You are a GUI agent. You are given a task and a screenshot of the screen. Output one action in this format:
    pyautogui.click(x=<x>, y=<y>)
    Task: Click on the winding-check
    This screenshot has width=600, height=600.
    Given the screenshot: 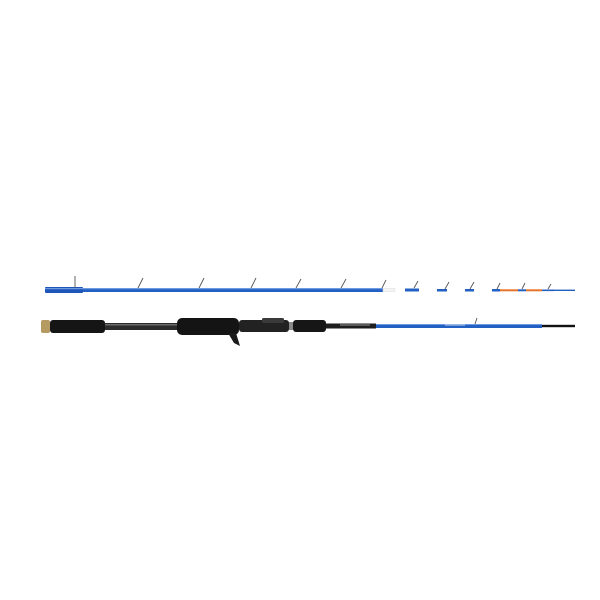 What is the action you would take?
    pyautogui.click(x=291, y=326)
    